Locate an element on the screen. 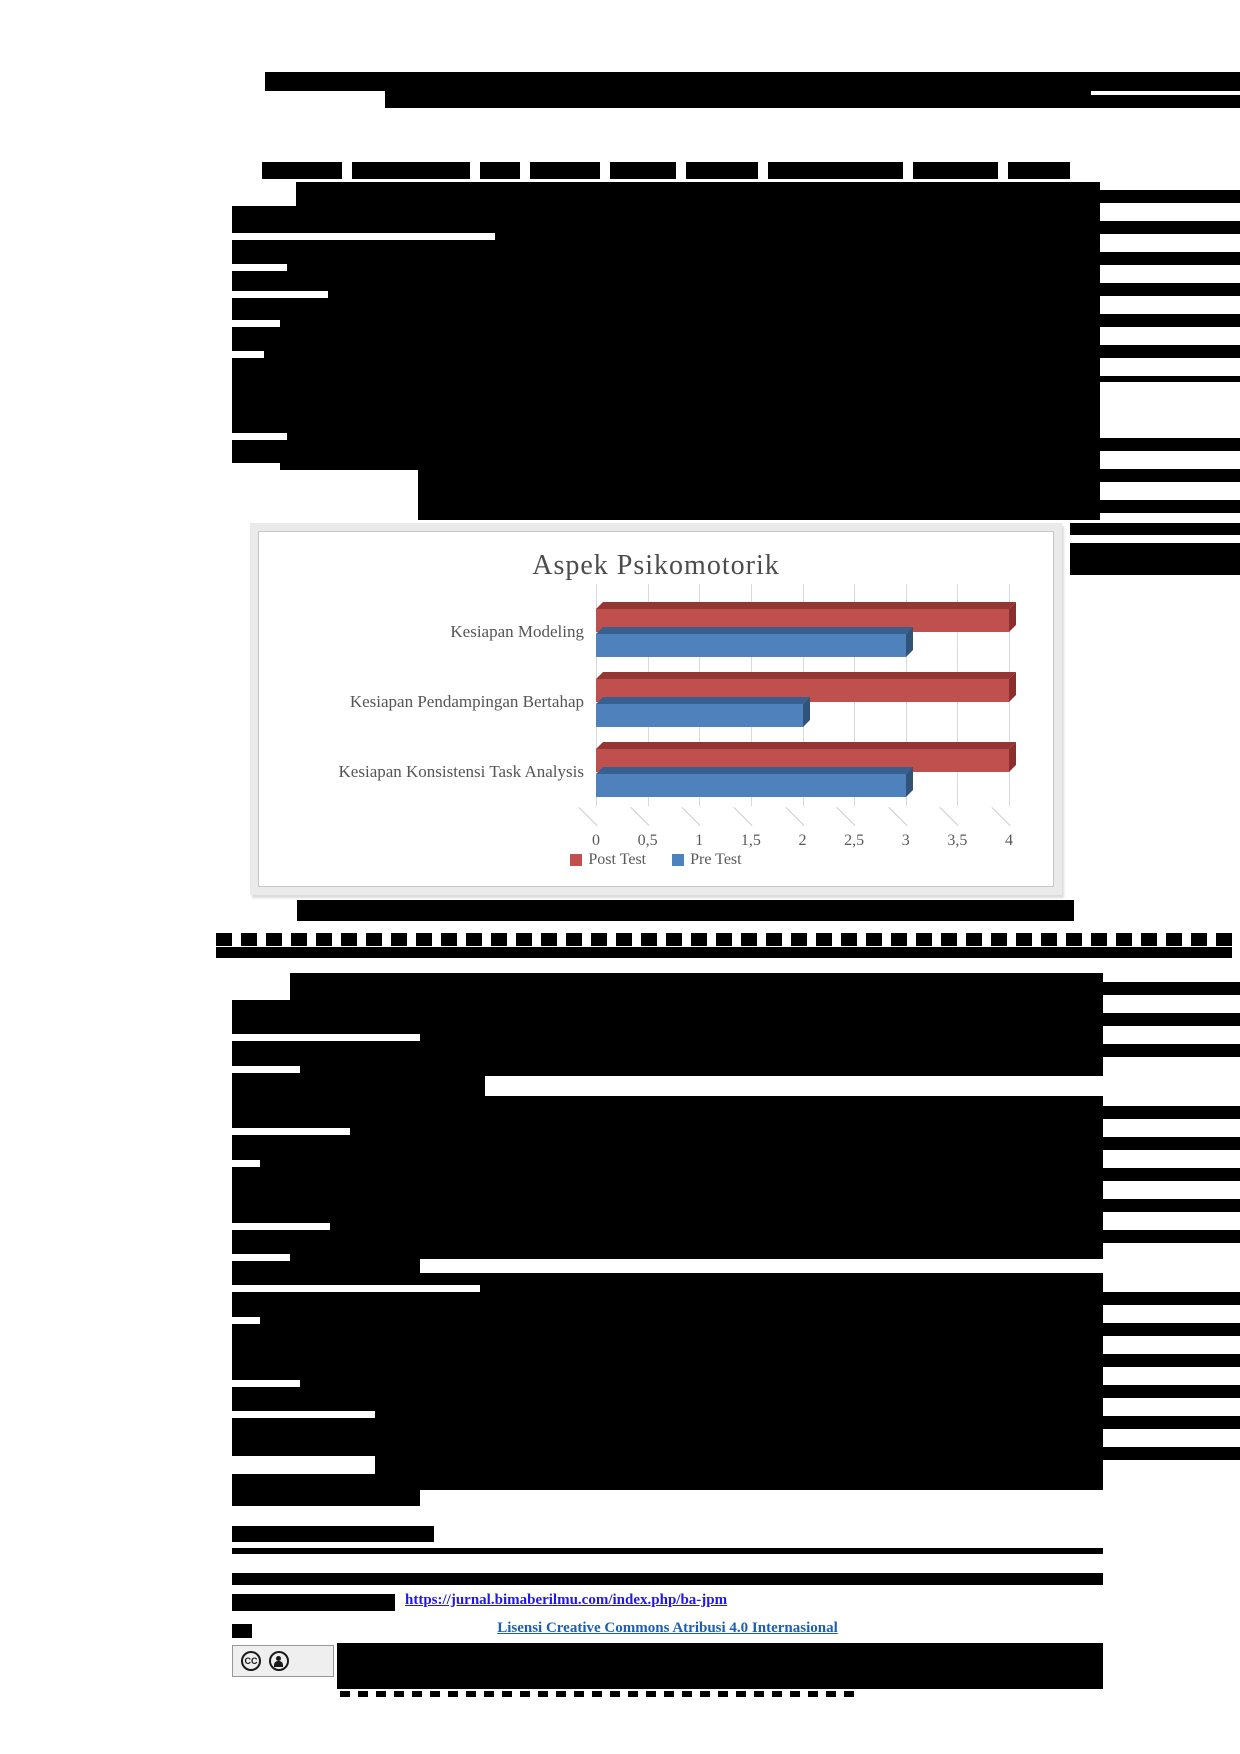 Image resolution: width=1240 pixels, height=1754 pixels. legend-label-post-test: Post Test is located at coordinates (617, 859).